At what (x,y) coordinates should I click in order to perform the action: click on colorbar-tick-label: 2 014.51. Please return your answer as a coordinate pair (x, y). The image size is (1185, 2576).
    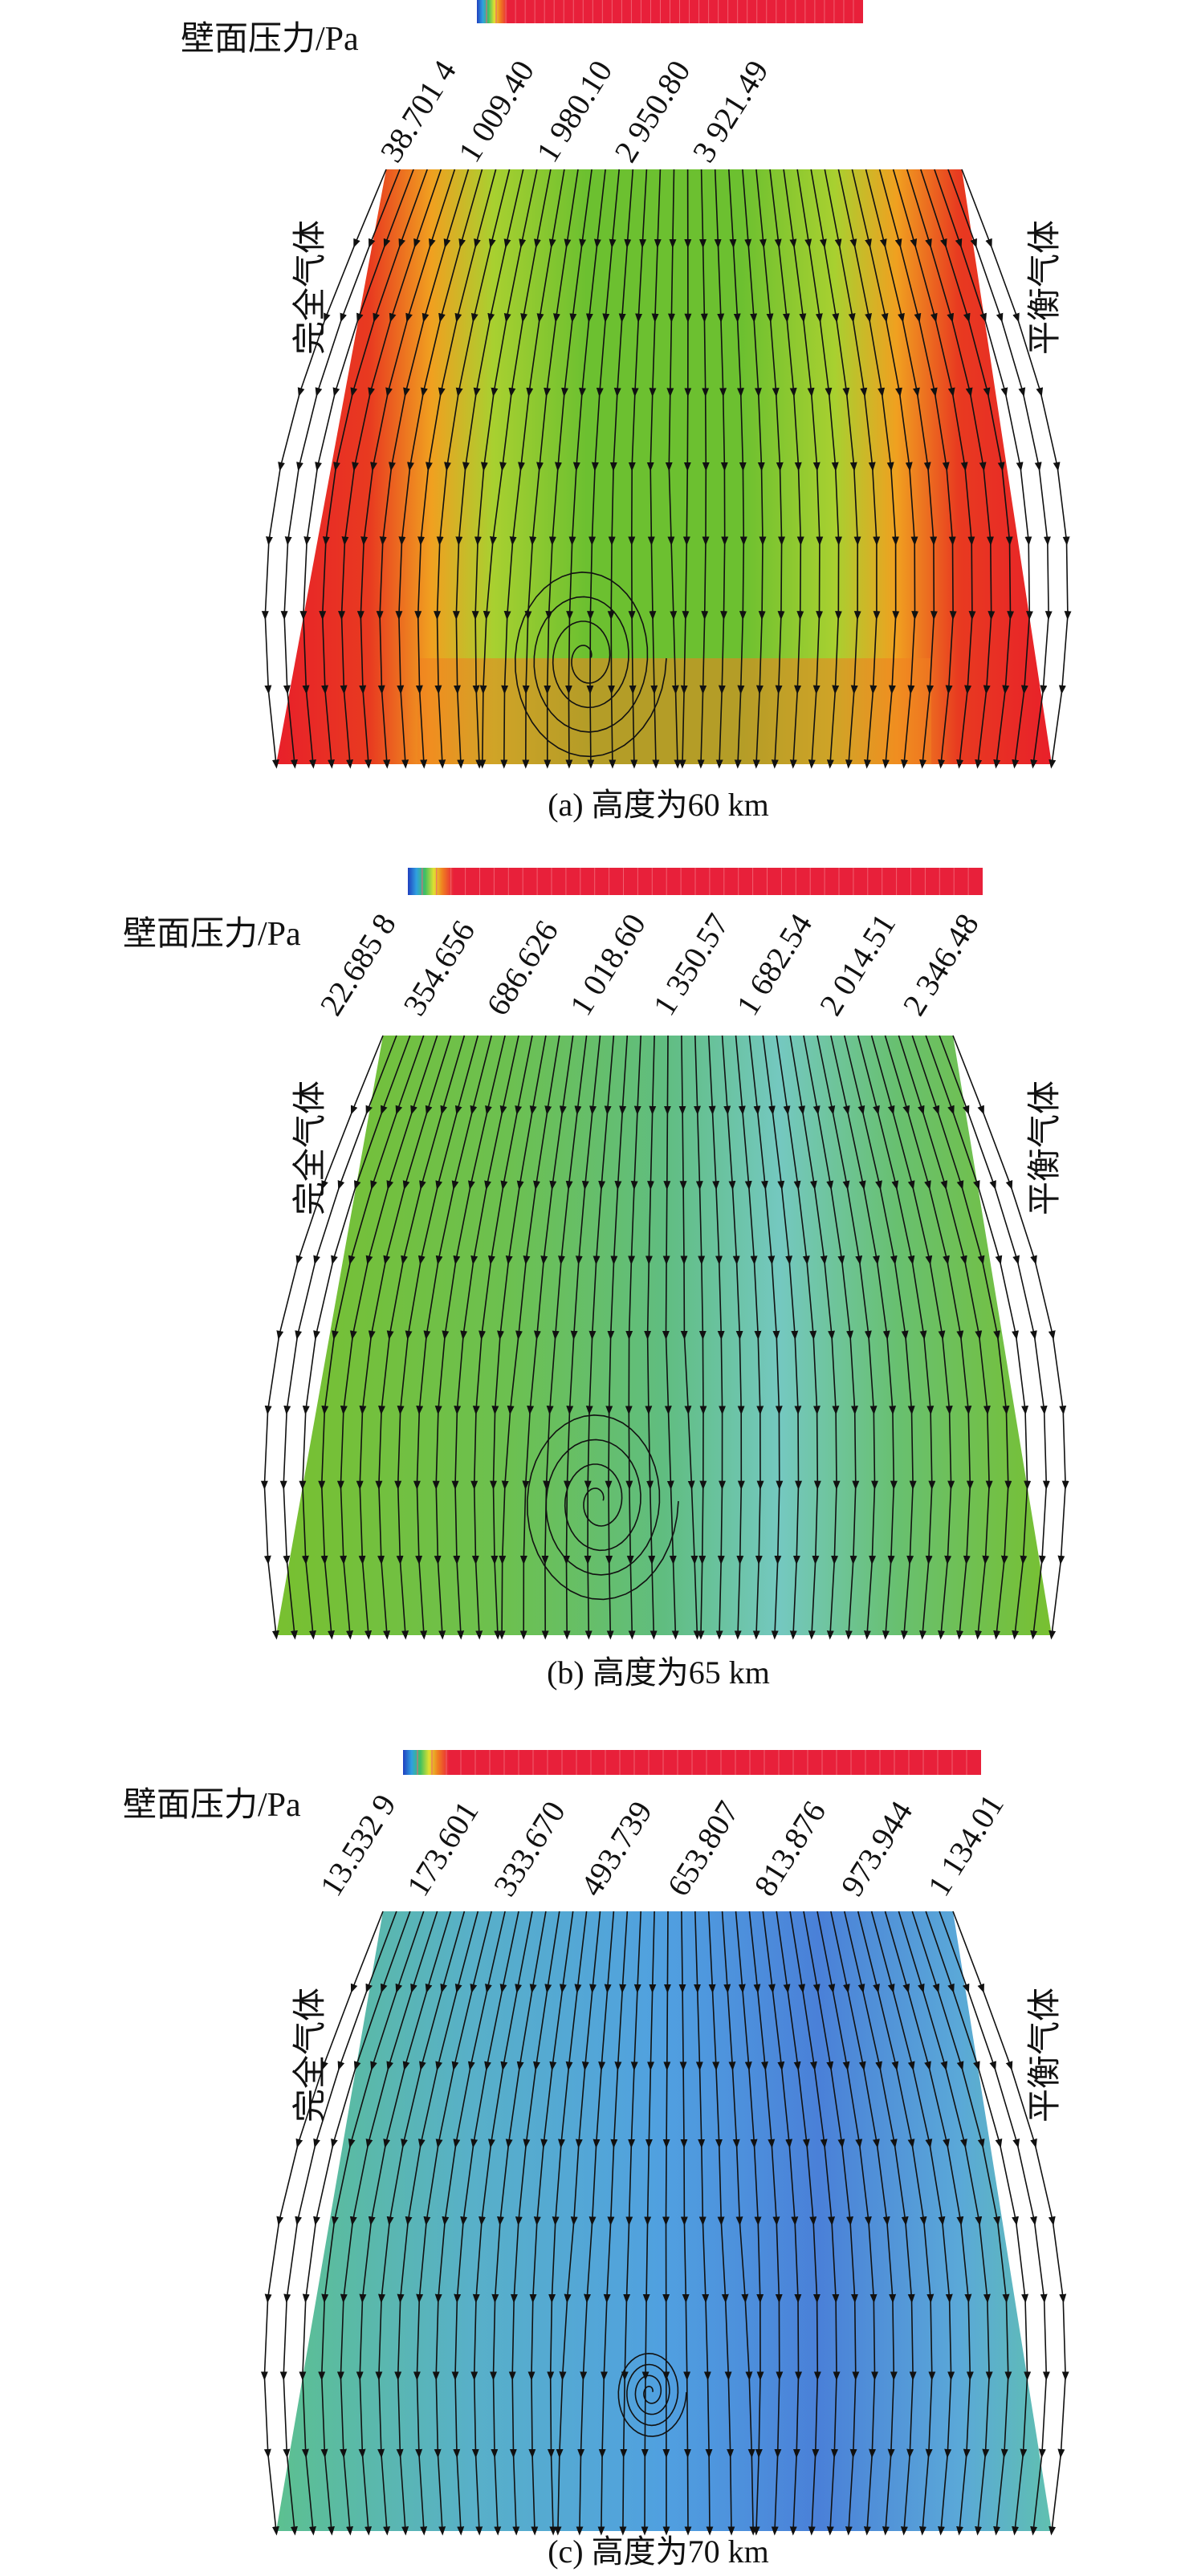
    Looking at the image, I should click on (857, 964).